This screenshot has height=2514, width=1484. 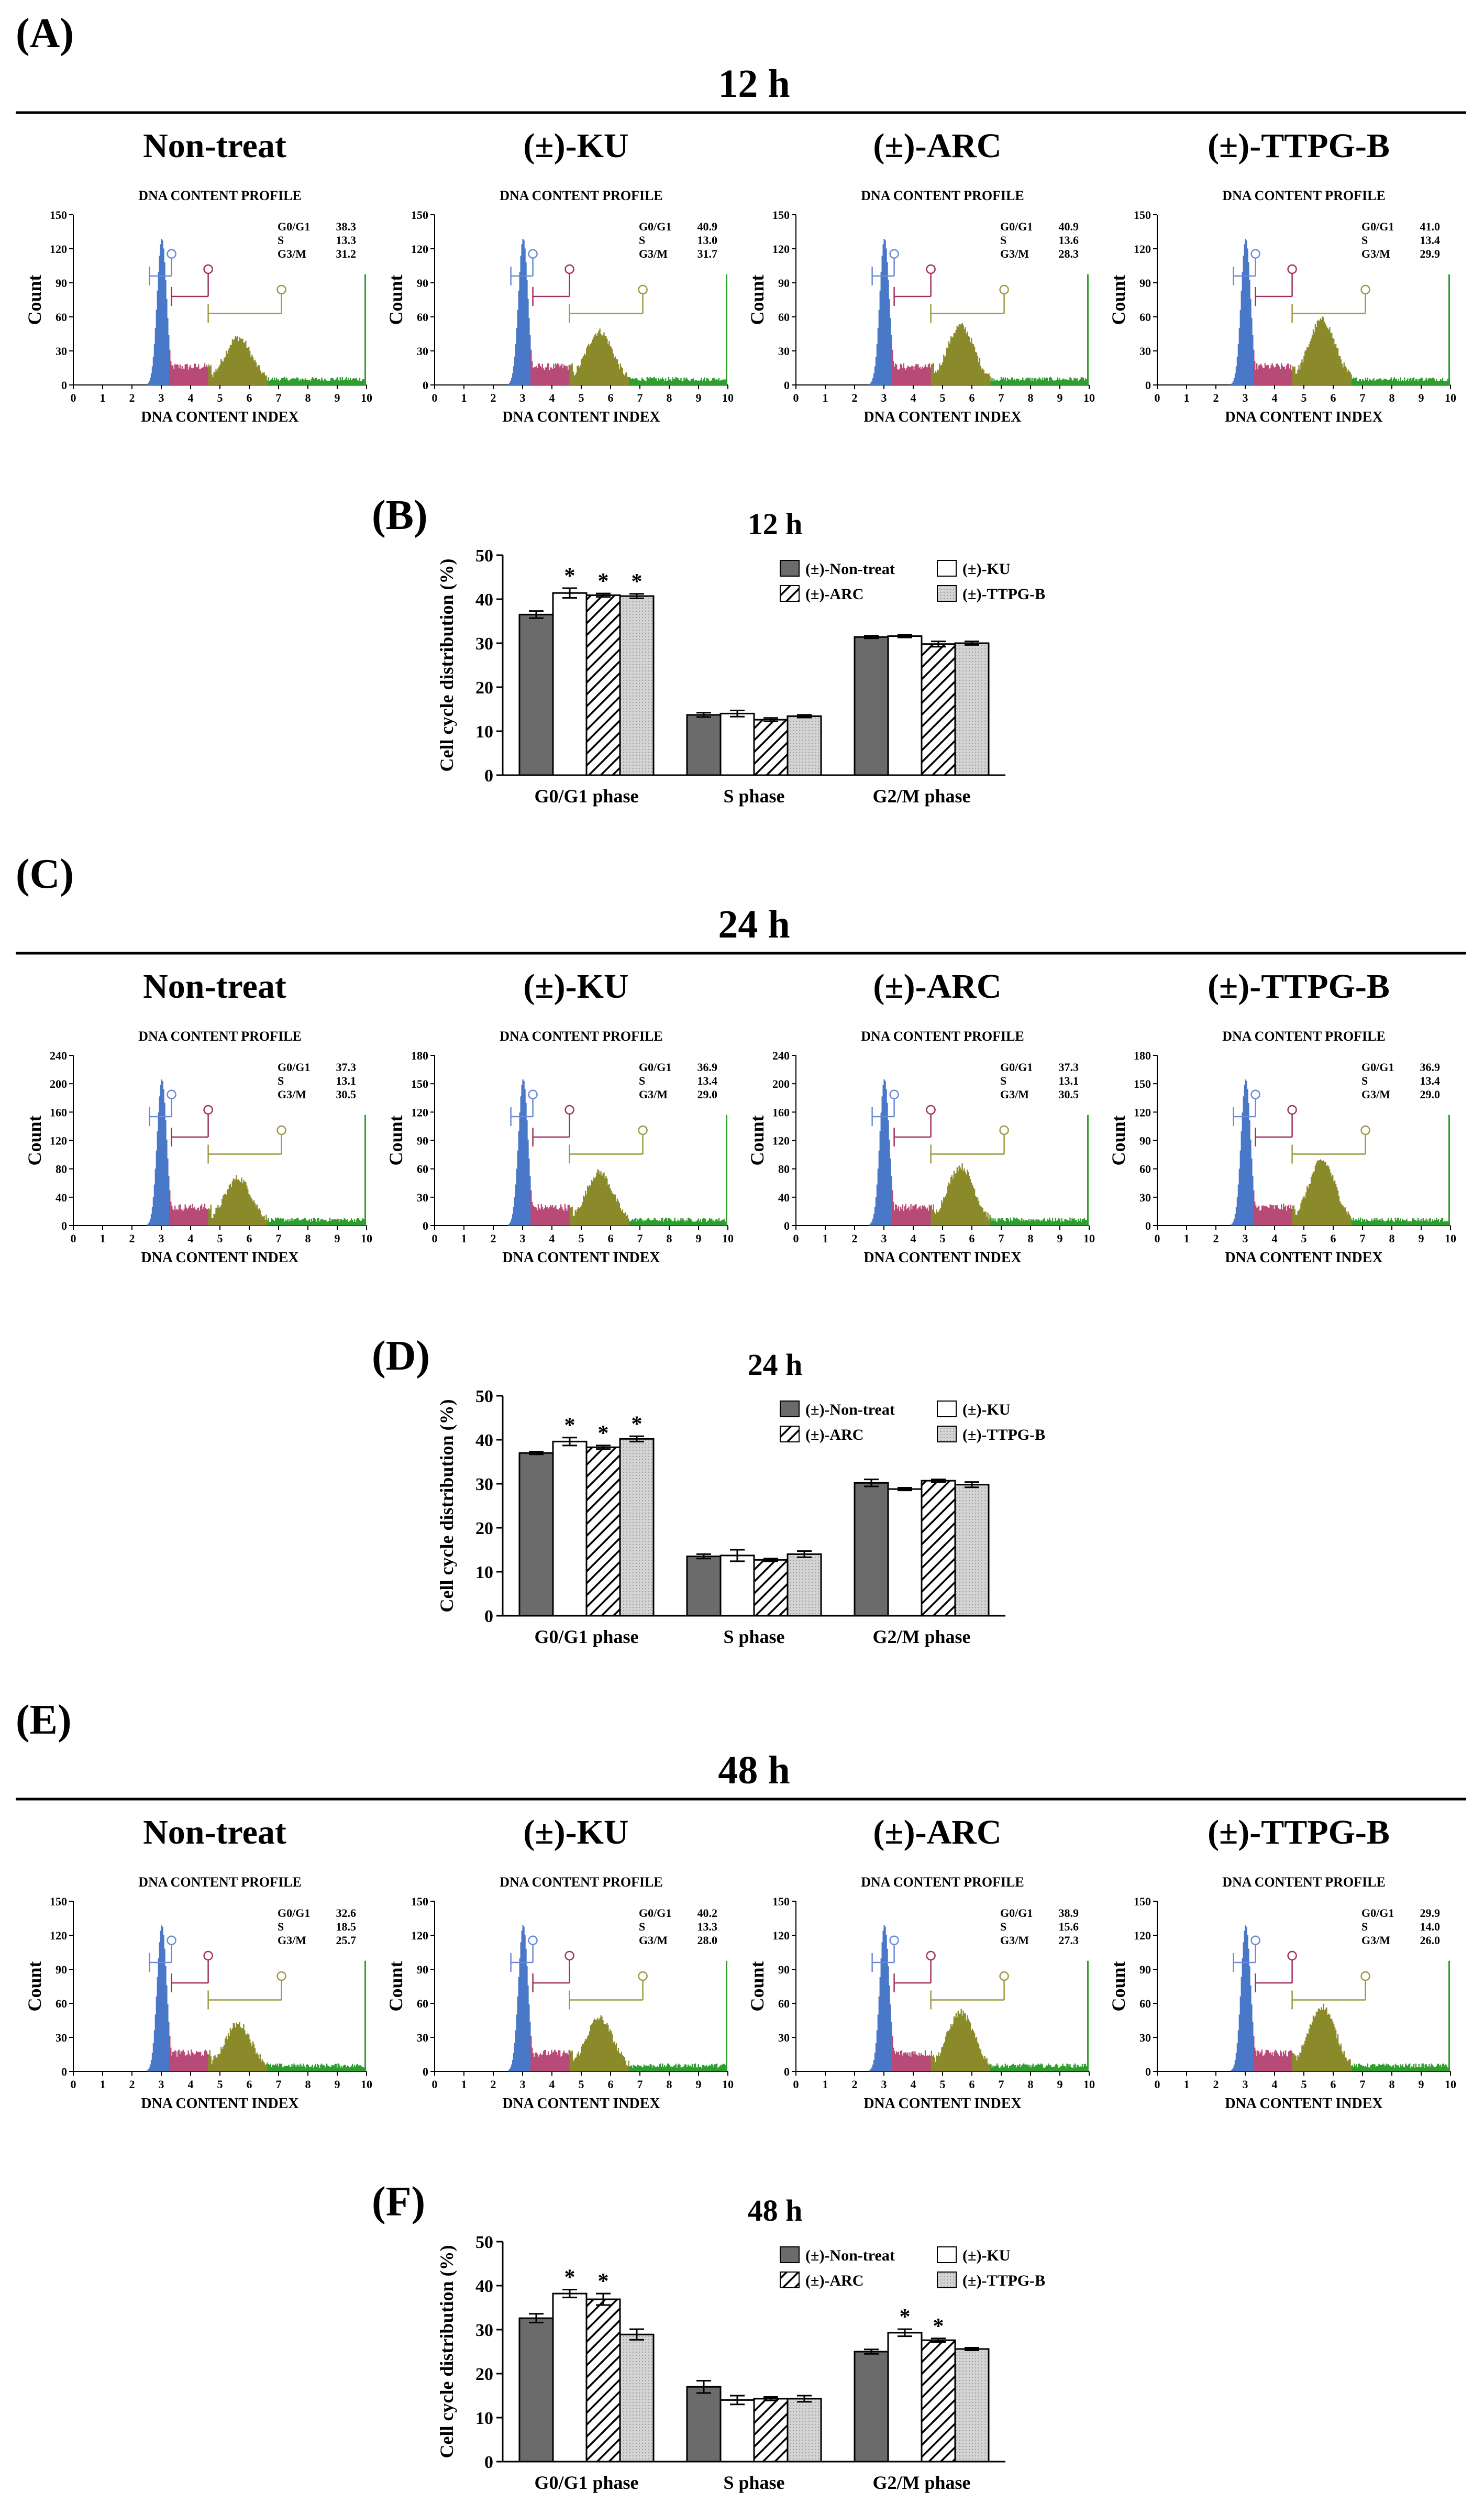 What do you see at coordinates (62, 317) in the screenshot?
I see `y-tick-label: 60` at bounding box center [62, 317].